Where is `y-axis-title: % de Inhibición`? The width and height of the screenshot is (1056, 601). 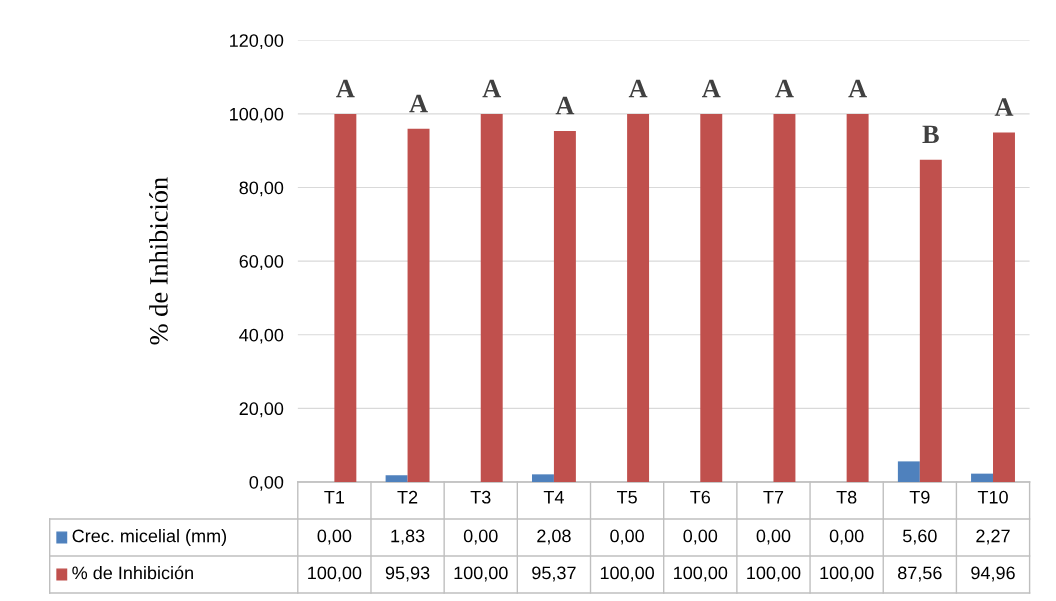 y-axis-title: % de Inhibición is located at coordinates (158, 261).